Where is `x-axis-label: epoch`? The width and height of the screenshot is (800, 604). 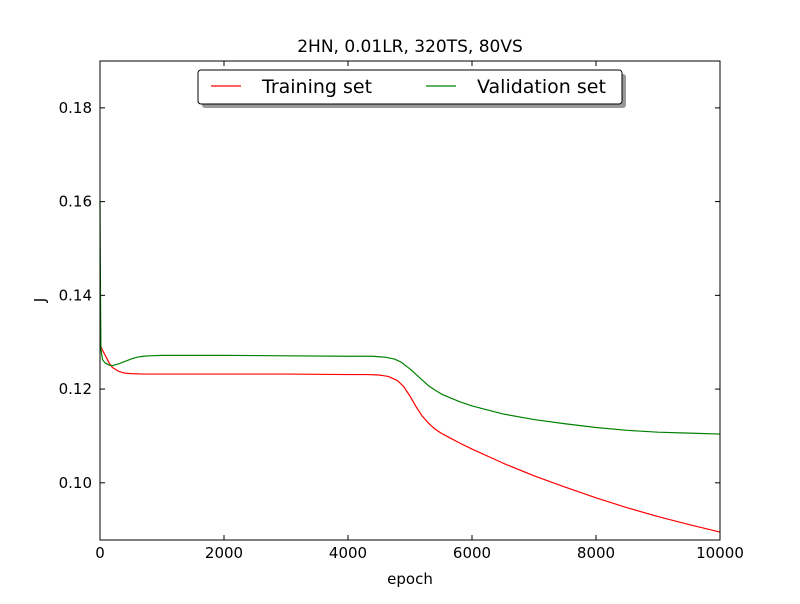
x-axis-label: epoch is located at coordinates (410, 579).